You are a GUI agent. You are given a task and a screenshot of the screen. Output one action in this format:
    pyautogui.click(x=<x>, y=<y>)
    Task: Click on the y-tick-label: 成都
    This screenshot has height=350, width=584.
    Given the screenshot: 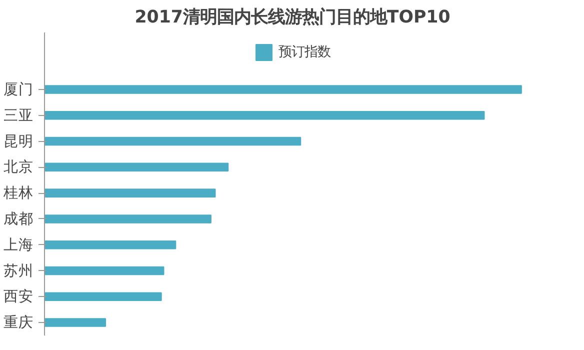 What is the action you would take?
    pyautogui.click(x=19, y=219)
    